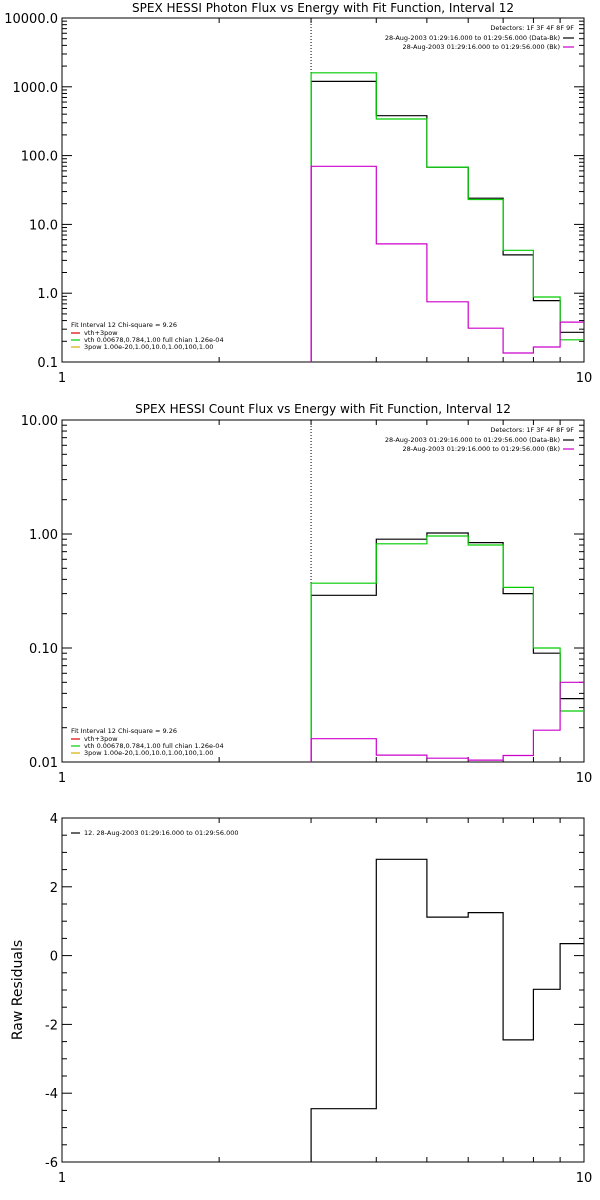 The height and width of the screenshot is (1200, 600). What do you see at coordinates (54, 888) in the screenshot?
I see `y-tick-label: 2` at bounding box center [54, 888].